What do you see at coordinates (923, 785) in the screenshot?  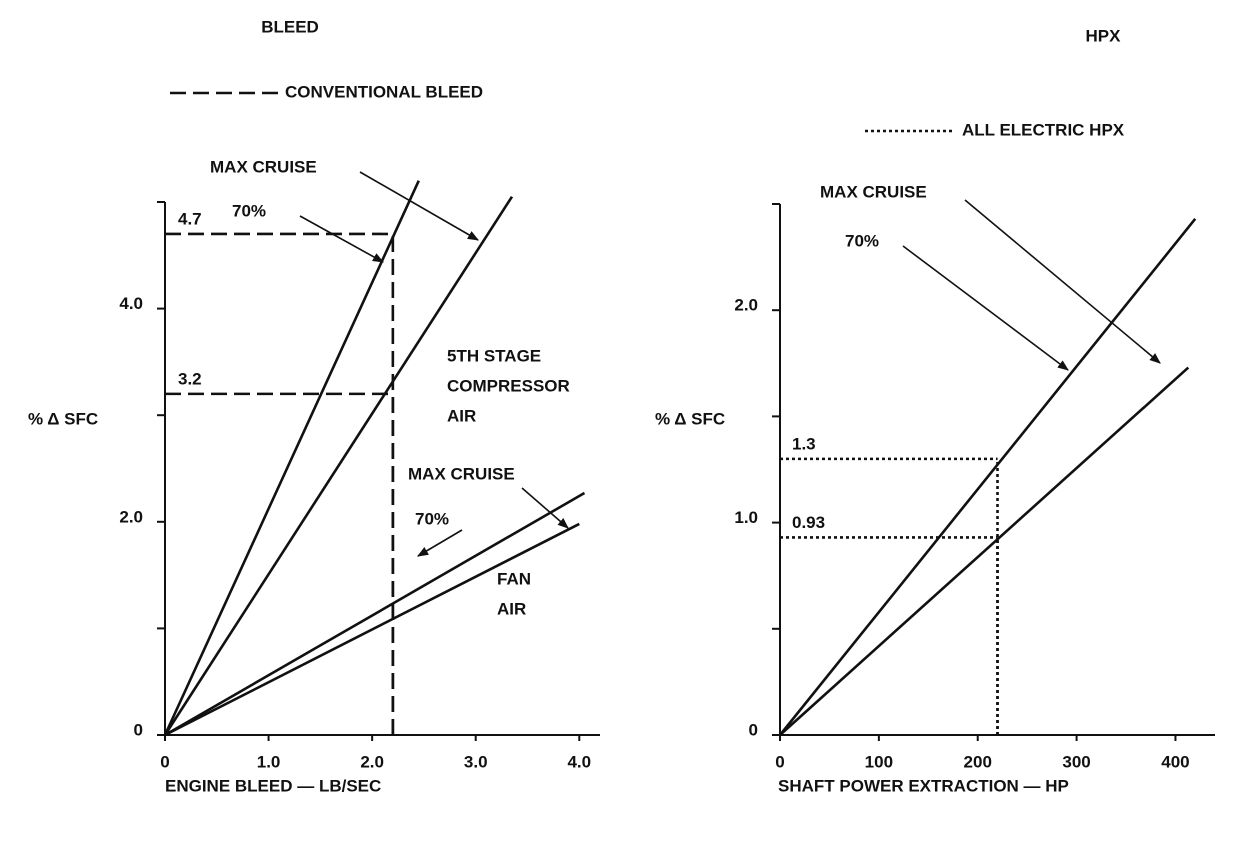 I see `x-axis-label: SHAFT POWER EXTRACTION — HP` at bounding box center [923, 785].